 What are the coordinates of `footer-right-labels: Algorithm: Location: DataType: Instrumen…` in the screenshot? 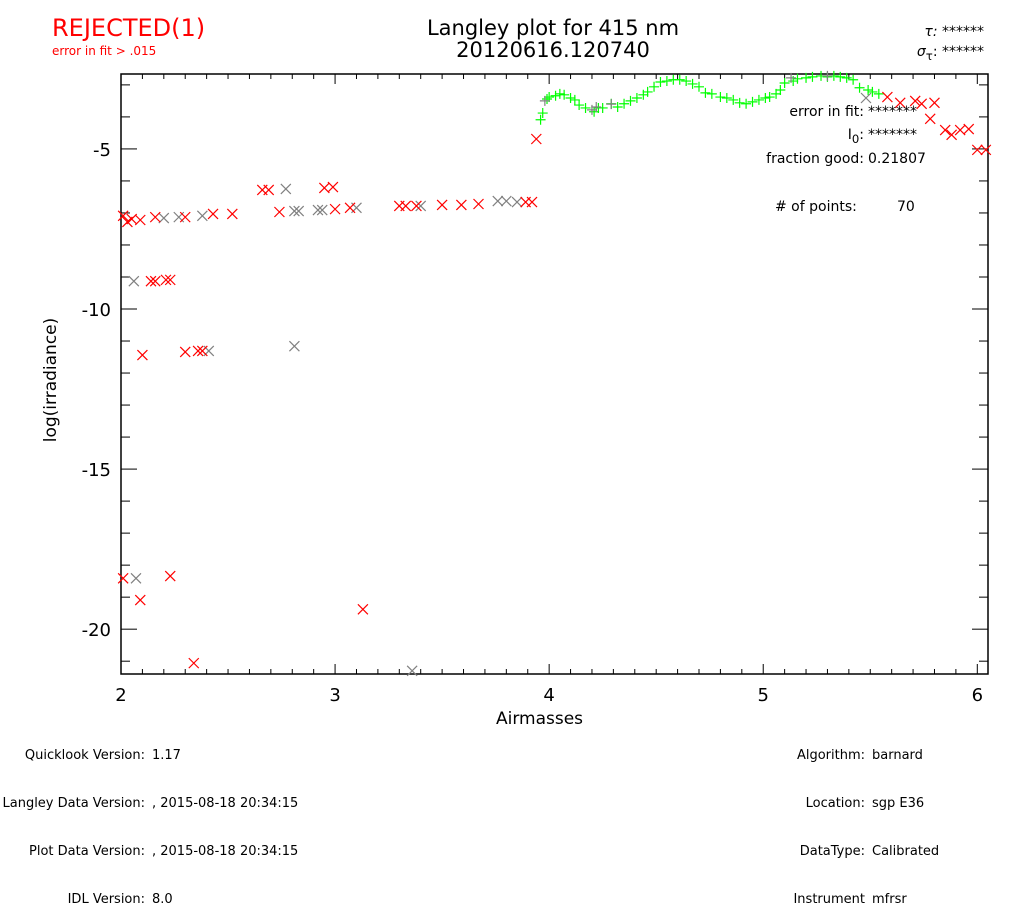 It's located at (822, 820).